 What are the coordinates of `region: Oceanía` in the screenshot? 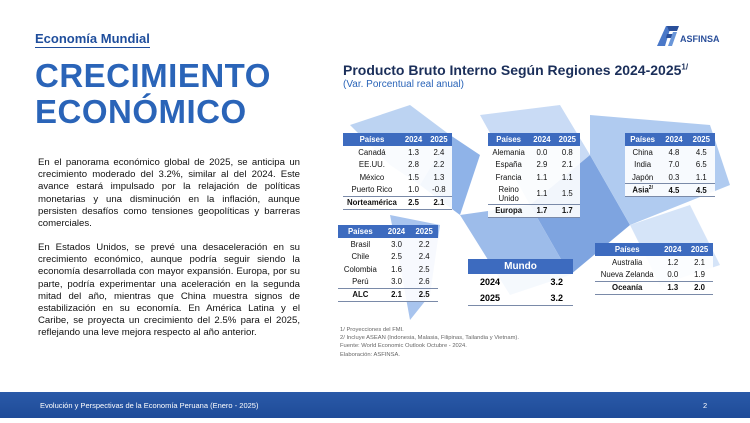 It's located at (627, 287).